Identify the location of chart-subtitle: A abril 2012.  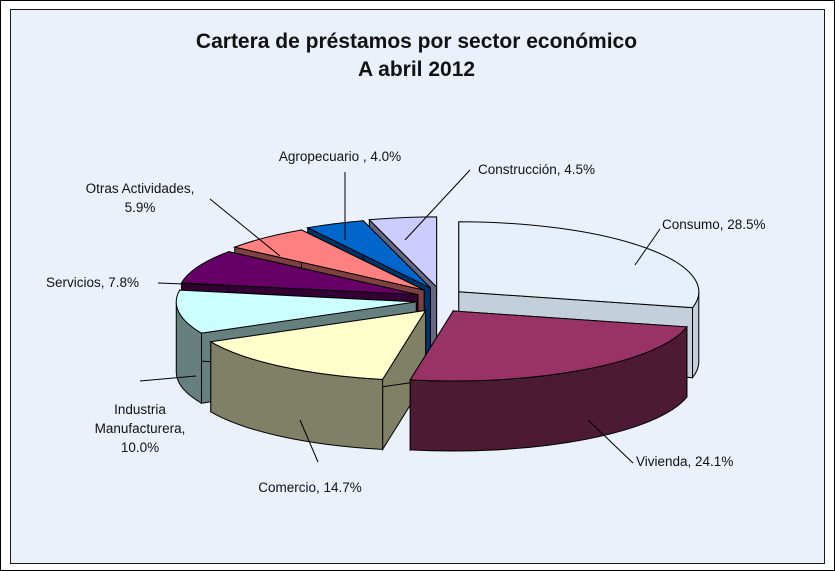
(416, 69).